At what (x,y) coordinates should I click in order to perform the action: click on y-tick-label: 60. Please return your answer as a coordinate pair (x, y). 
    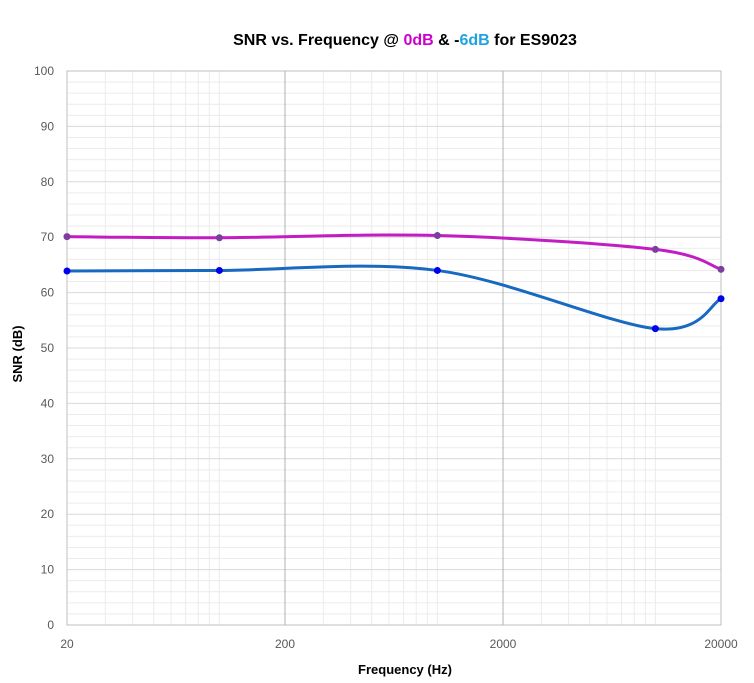
    Looking at the image, I should click on (48, 293).